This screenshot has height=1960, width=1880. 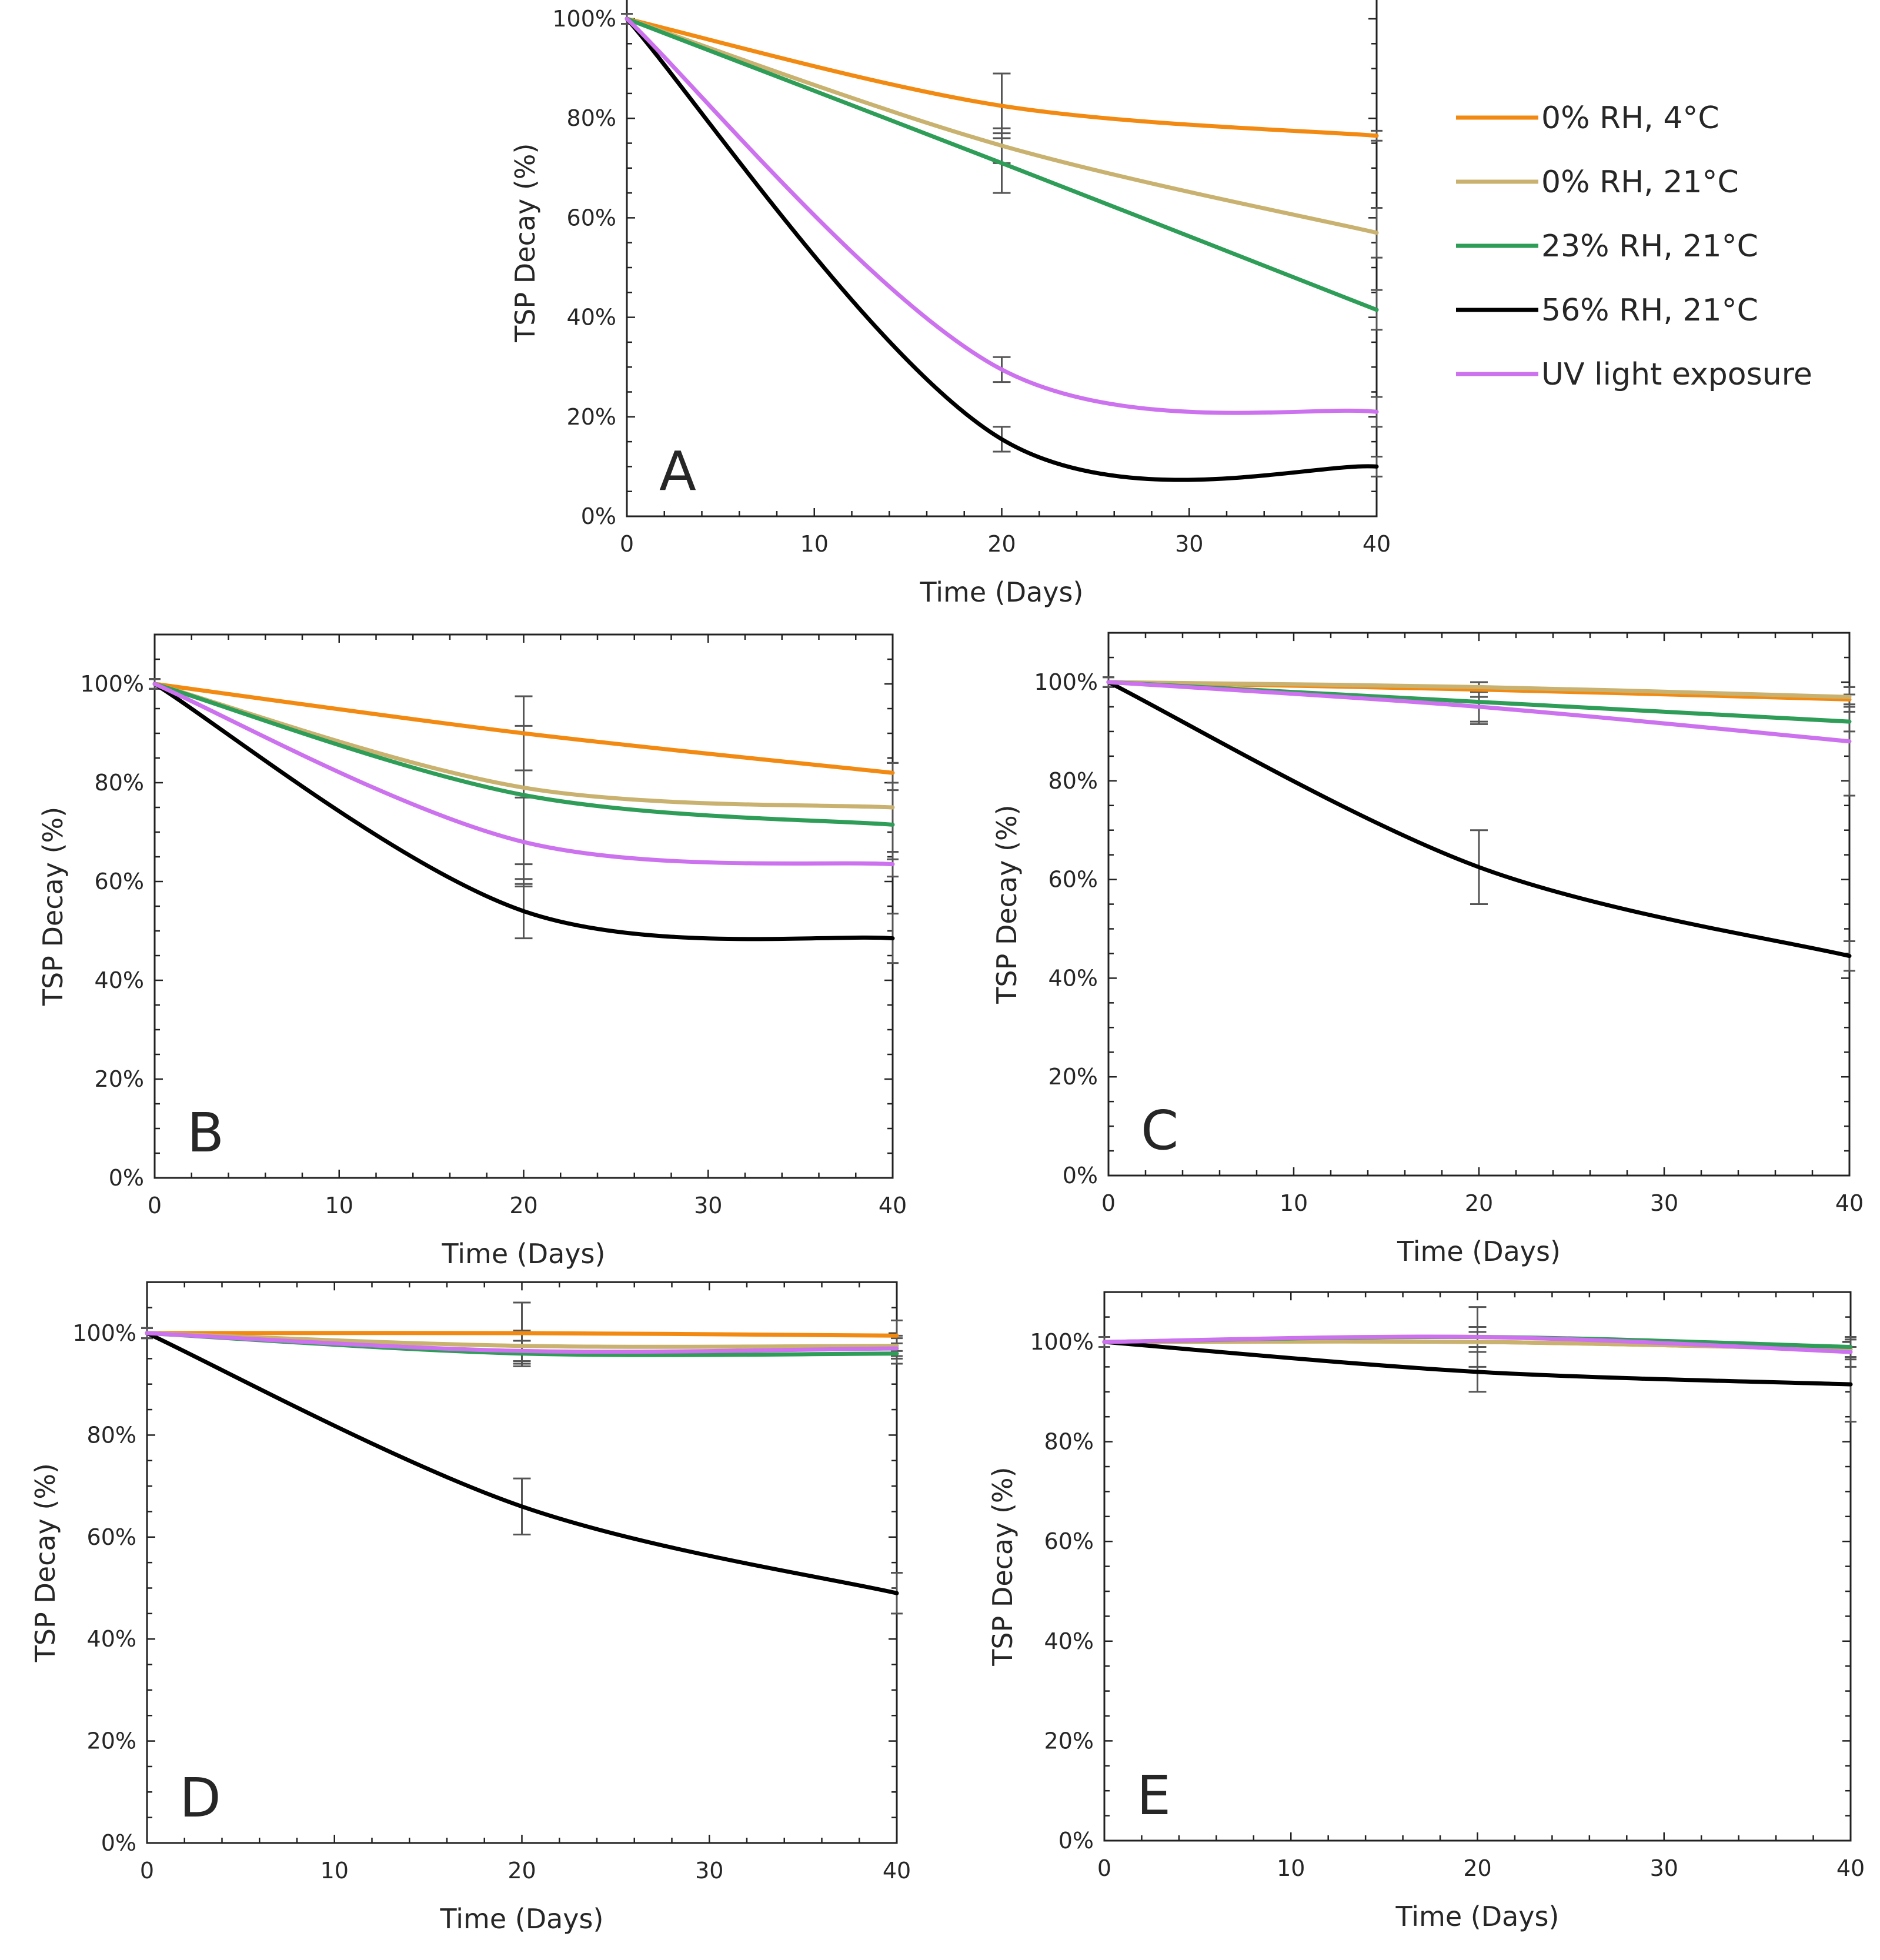 I want to click on legend-item-rh23_21c: 23% RH, 21°C, so click(x=1607, y=246).